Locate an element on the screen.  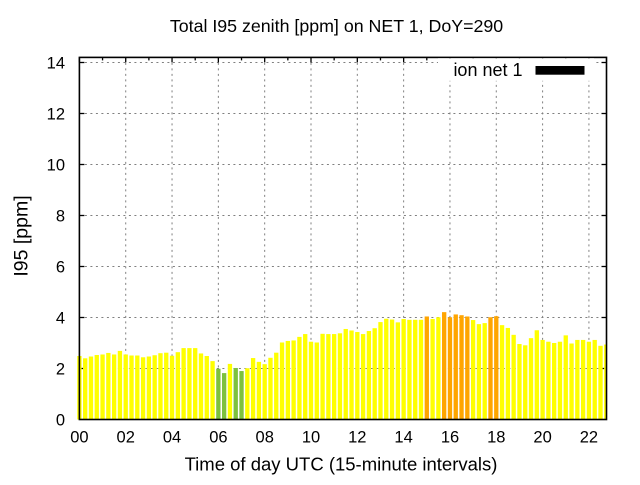
svg-text: I95 [ppm] is located at coordinates (22, 235).